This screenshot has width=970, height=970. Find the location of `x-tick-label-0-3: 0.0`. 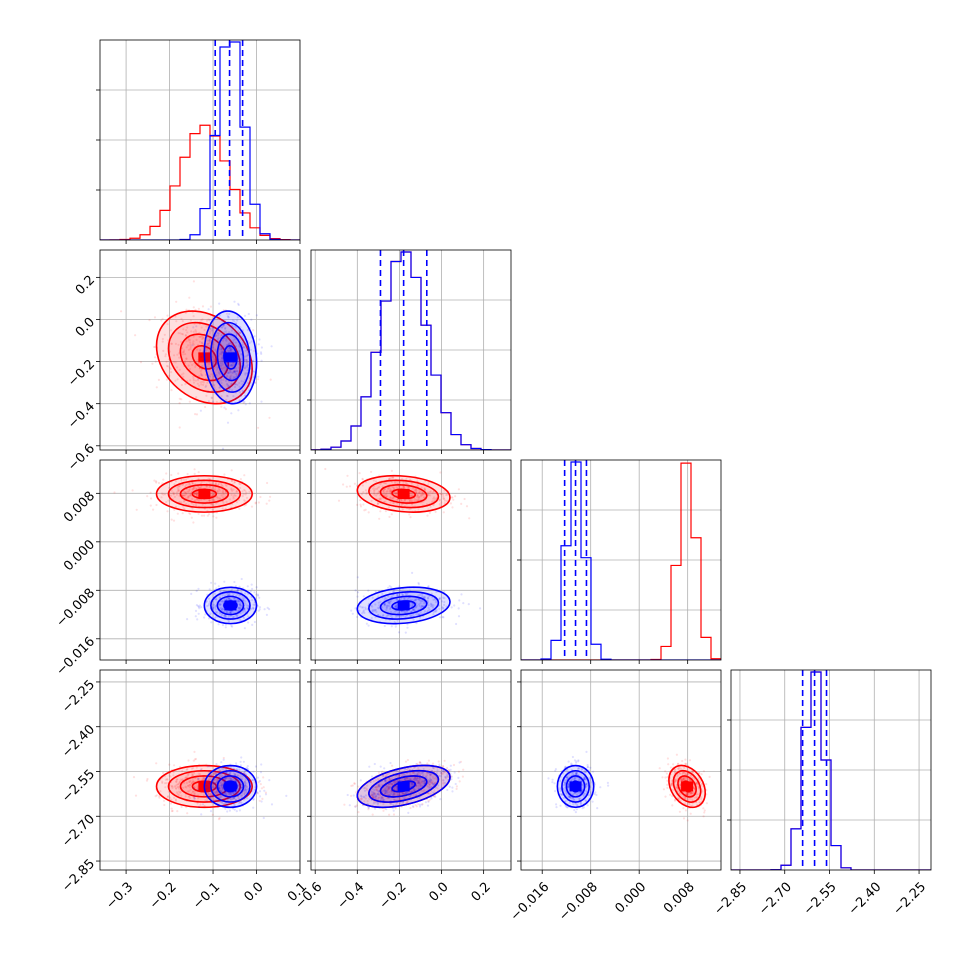

x-tick-label-0-3: 0.0 is located at coordinates (253, 892).